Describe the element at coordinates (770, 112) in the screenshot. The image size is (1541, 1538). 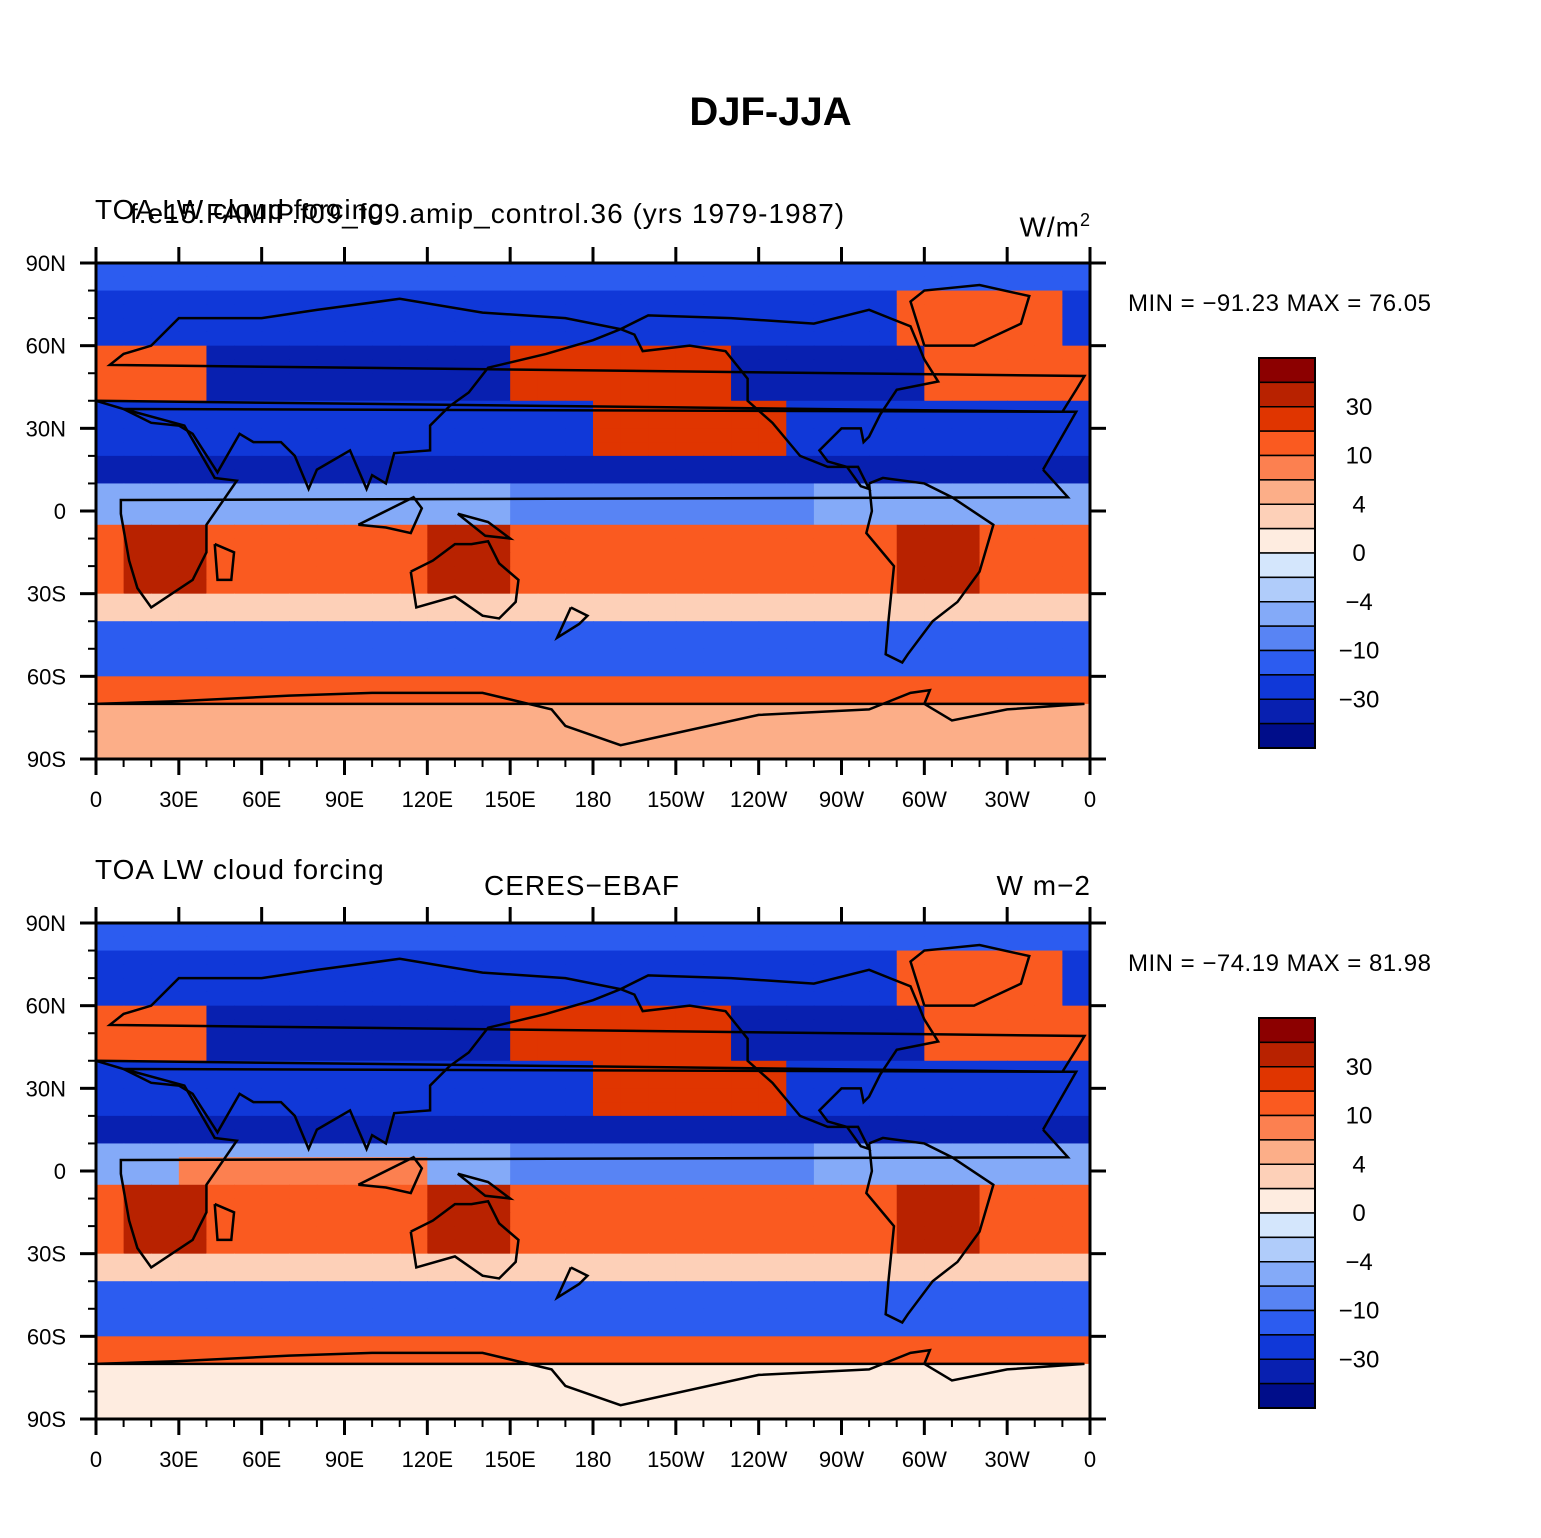
I see `main-title: DJF-JJA` at that location.